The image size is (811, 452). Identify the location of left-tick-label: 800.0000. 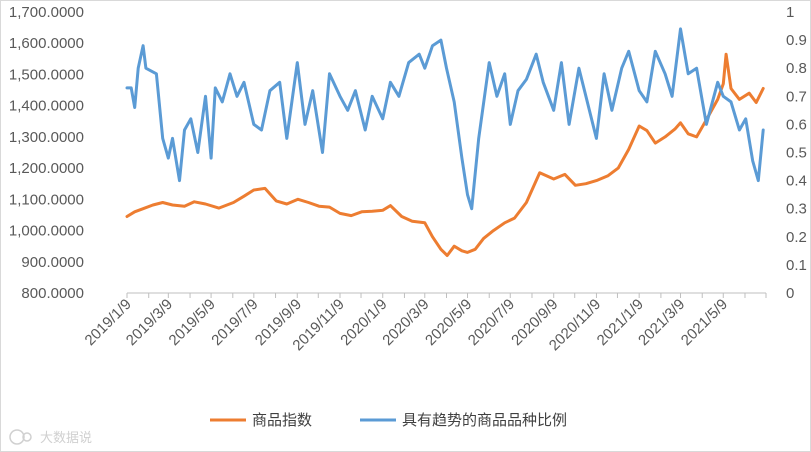
(52, 293).